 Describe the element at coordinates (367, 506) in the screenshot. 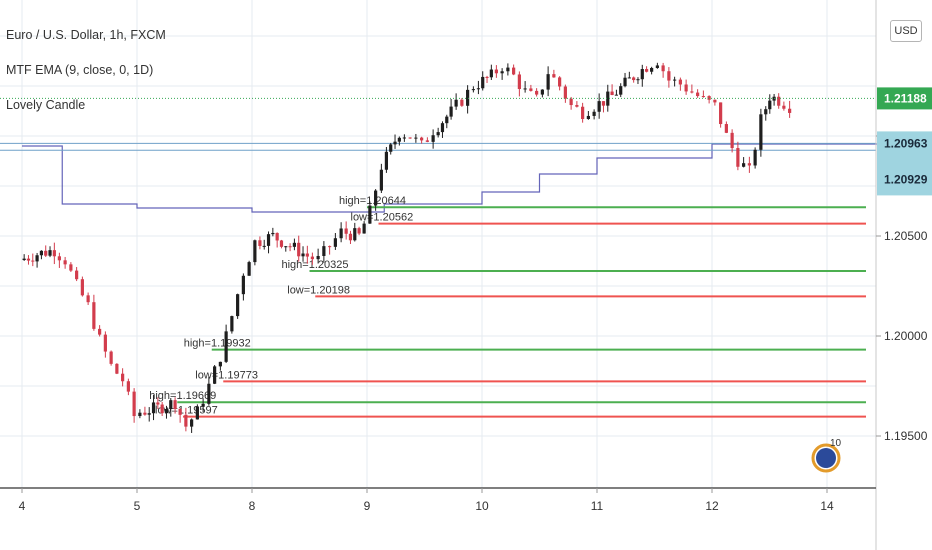

I see `x-tick-label: 9` at that location.